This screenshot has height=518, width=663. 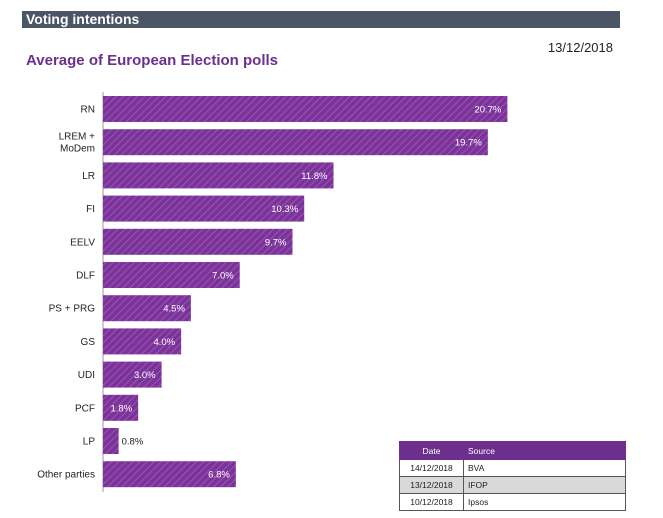 What do you see at coordinates (85, 276) in the screenshot?
I see `category-label: DLF` at bounding box center [85, 276].